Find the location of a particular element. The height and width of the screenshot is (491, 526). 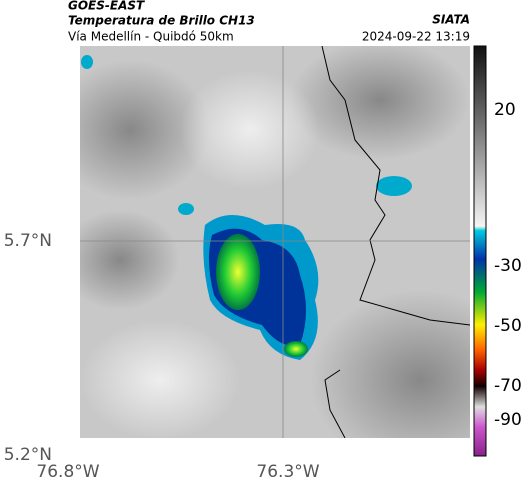

lon-label: 76.3°W is located at coordinates (287, 472).